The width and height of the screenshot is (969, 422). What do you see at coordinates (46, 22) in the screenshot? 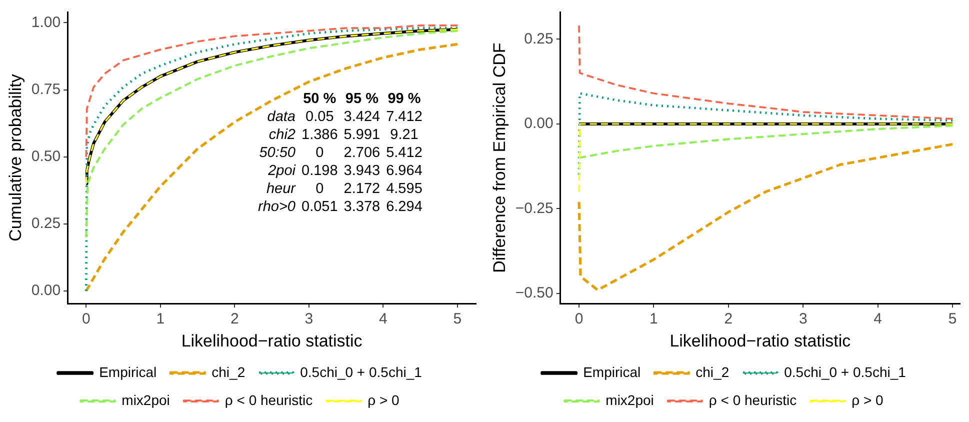
I see `y-tick-label: 1.00` at bounding box center [46, 22].